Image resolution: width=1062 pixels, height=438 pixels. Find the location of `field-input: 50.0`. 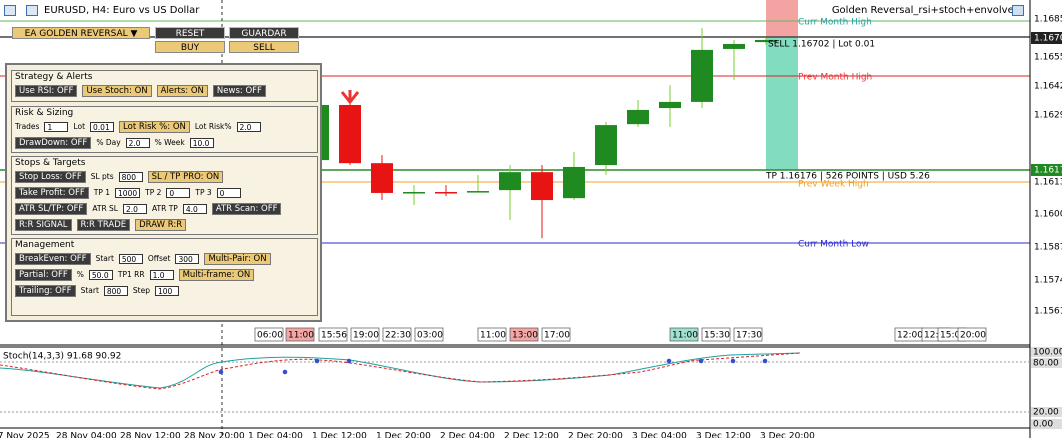

field-input: 50.0 is located at coordinates (100, 274).